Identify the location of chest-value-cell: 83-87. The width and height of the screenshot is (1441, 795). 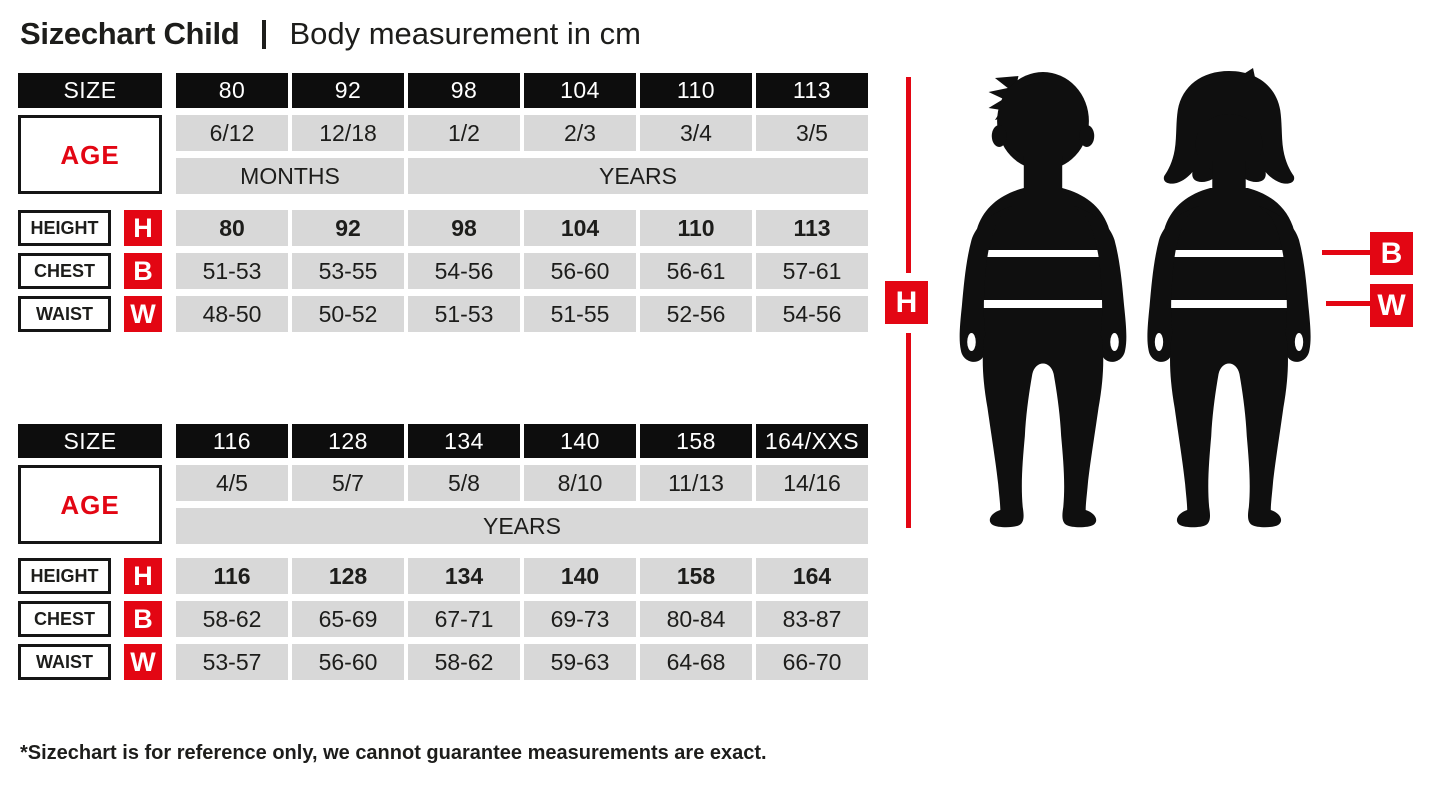
(812, 619).